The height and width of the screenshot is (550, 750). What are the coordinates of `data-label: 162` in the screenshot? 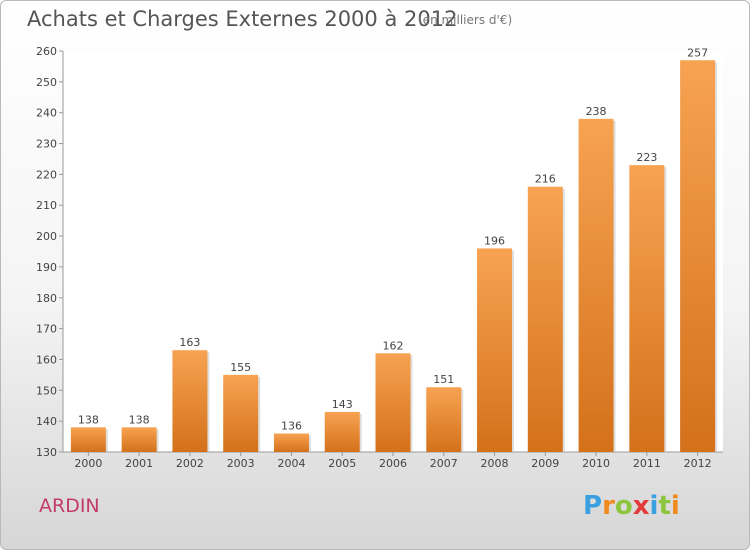 It's located at (393, 345).